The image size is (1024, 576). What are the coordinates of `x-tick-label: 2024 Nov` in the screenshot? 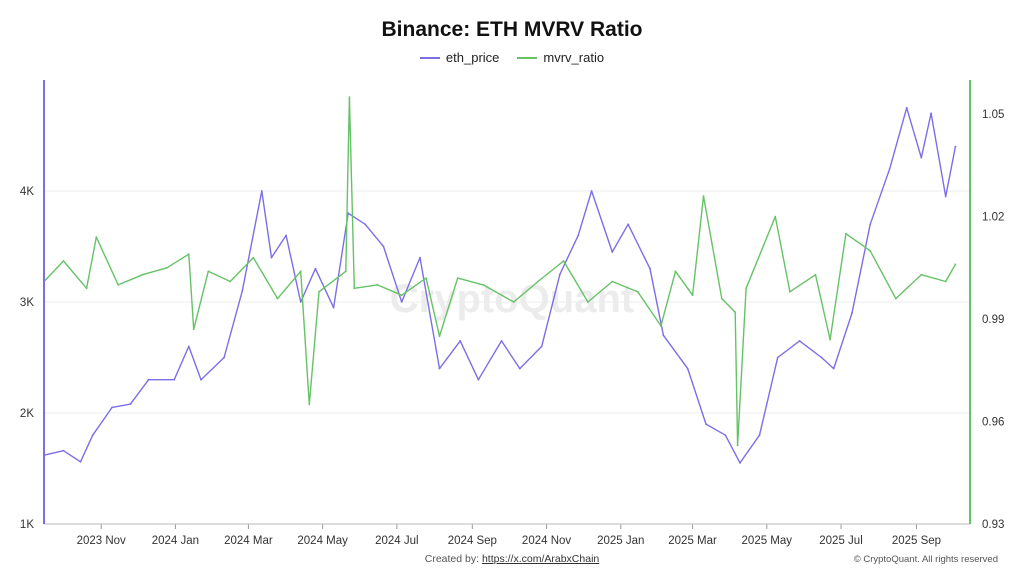 It's located at (546, 541).